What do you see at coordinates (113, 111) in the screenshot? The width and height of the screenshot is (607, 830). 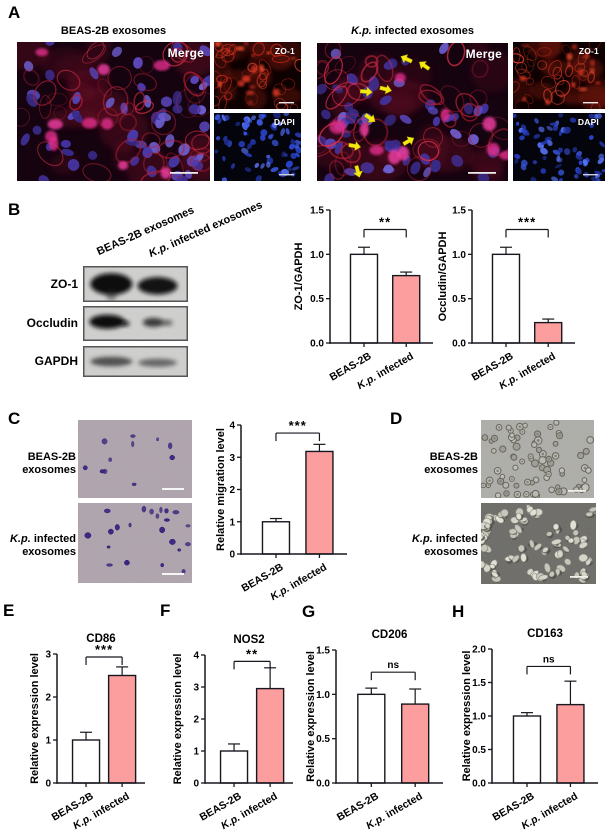 I see `merge-image-beas2b: Merge` at bounding box center [113, 111].